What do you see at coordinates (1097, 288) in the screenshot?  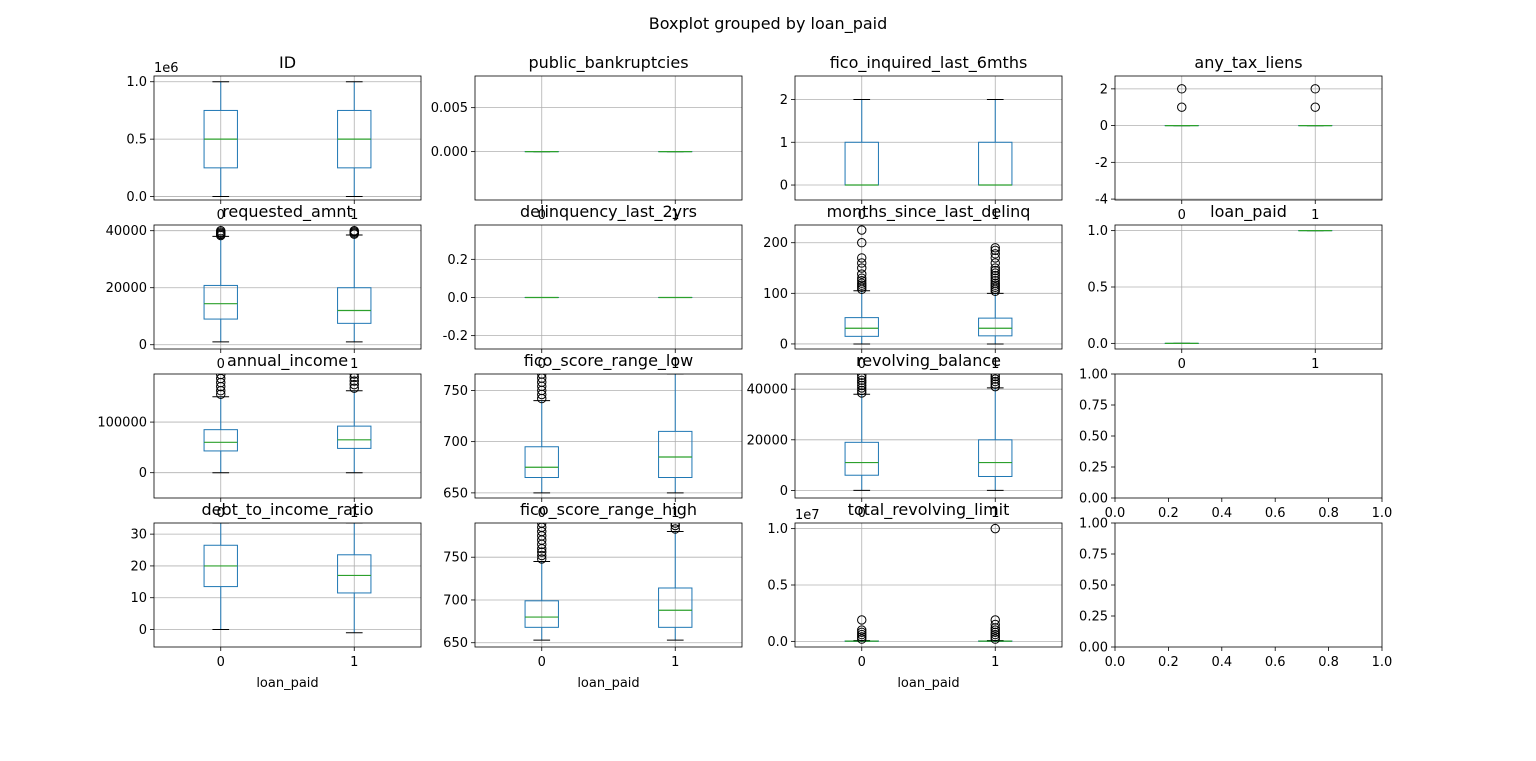 I see `y-tick-label: 0.5` at bounding box center [1097, 288].